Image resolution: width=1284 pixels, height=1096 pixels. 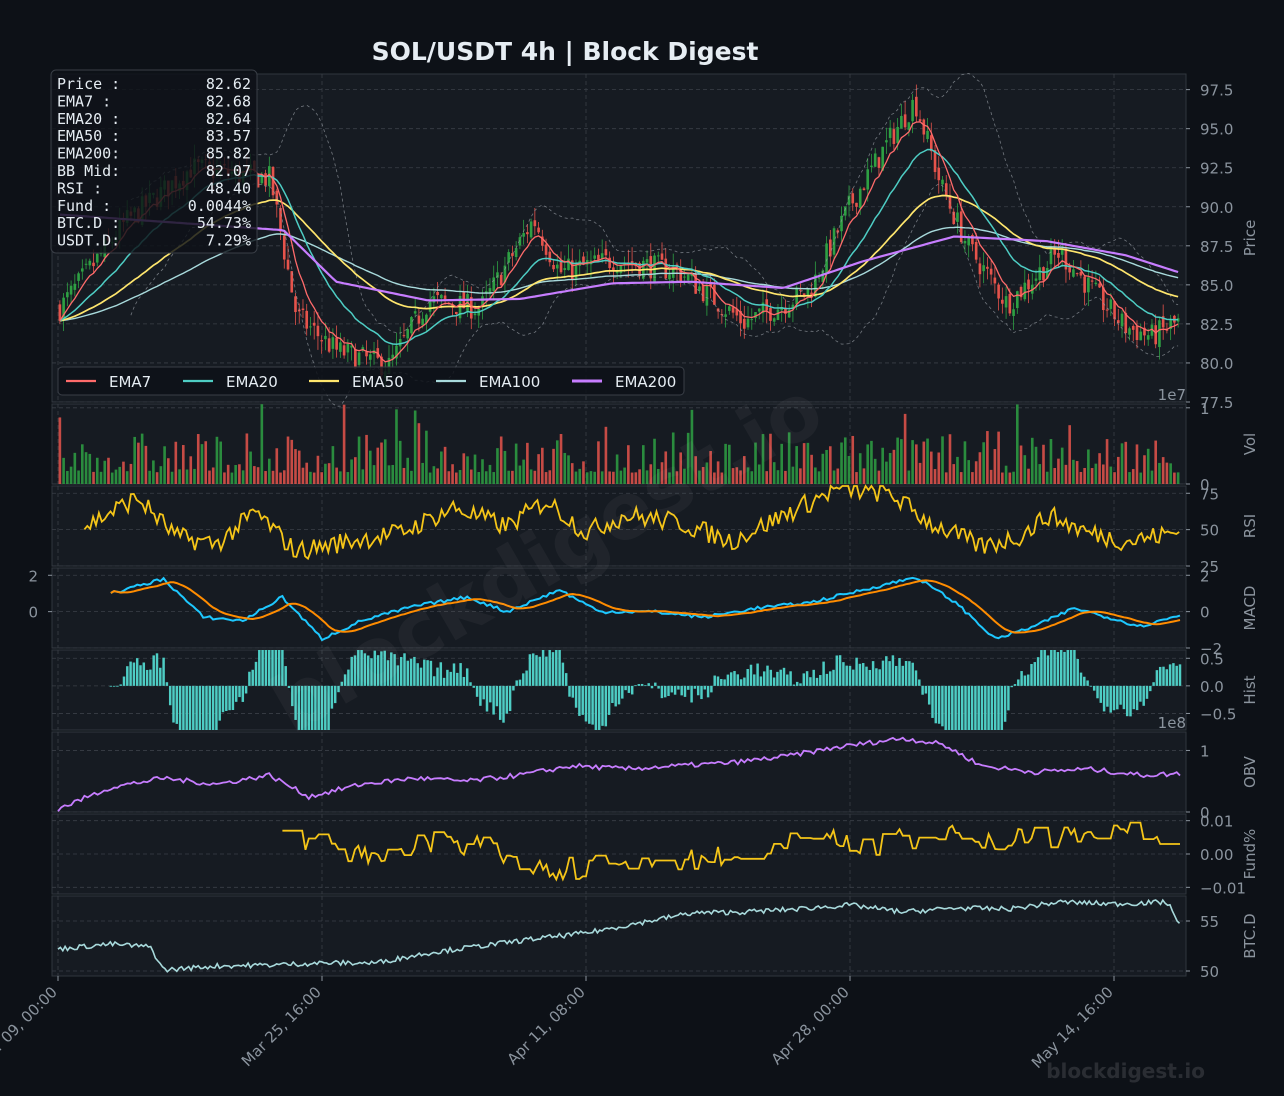 I want to click on info-label: USDT.D:, so click(x=88, y=241).